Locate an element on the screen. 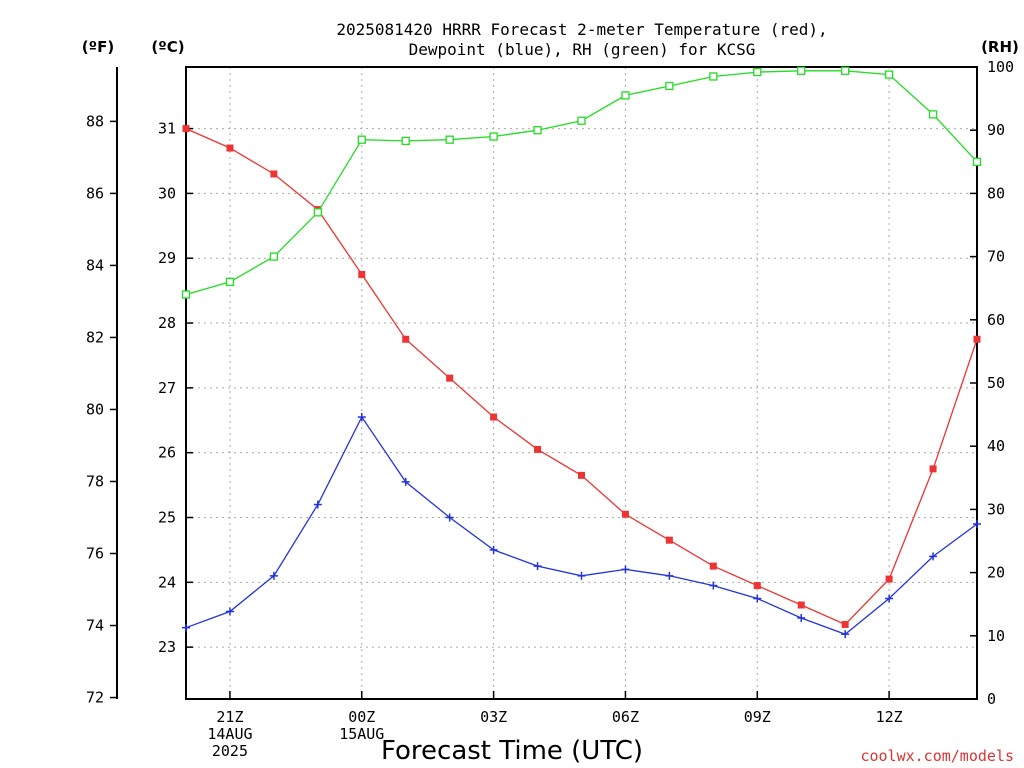 Image resolution: width=1024 pixels, height=768 pixels. celsius-tick-label: 23 is located at coordinates (167, 647).